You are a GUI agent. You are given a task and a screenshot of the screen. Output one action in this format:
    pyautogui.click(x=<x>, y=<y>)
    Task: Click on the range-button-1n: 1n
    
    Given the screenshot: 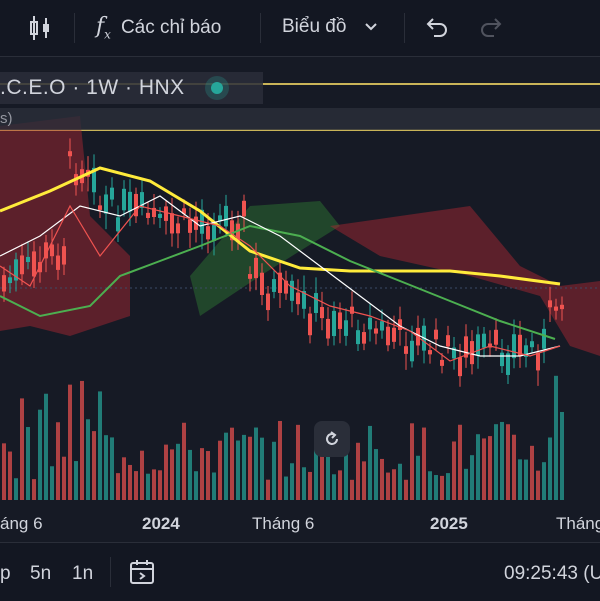 What is the action you would take?
    pyautogui.click(x=83, y=573)
    